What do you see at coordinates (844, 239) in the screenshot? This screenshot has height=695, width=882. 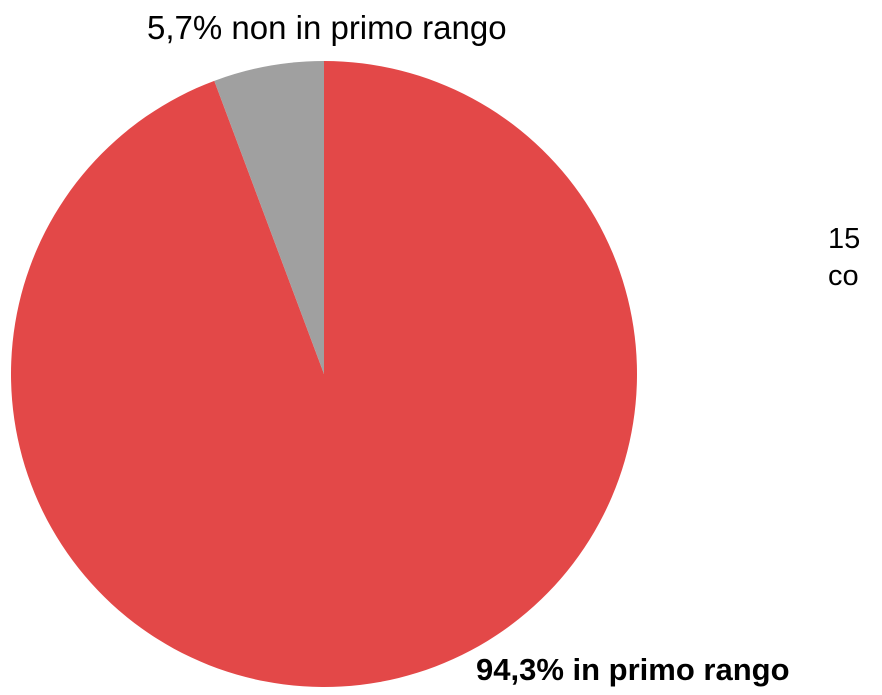 I see `side-text-line-1: 15` at bounding box center [844, 239].